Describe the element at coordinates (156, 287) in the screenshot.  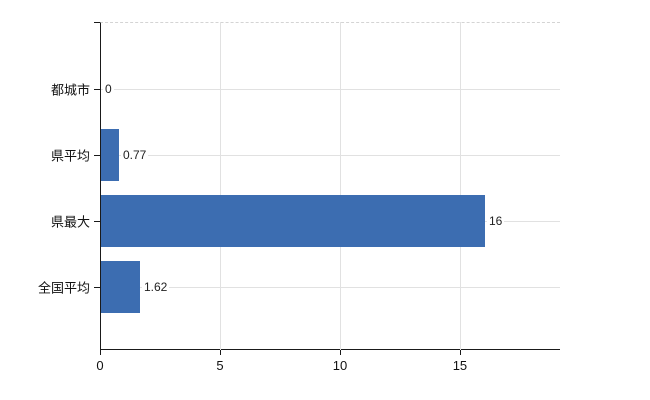
I see `bar-value-label: 1.62` at that location.